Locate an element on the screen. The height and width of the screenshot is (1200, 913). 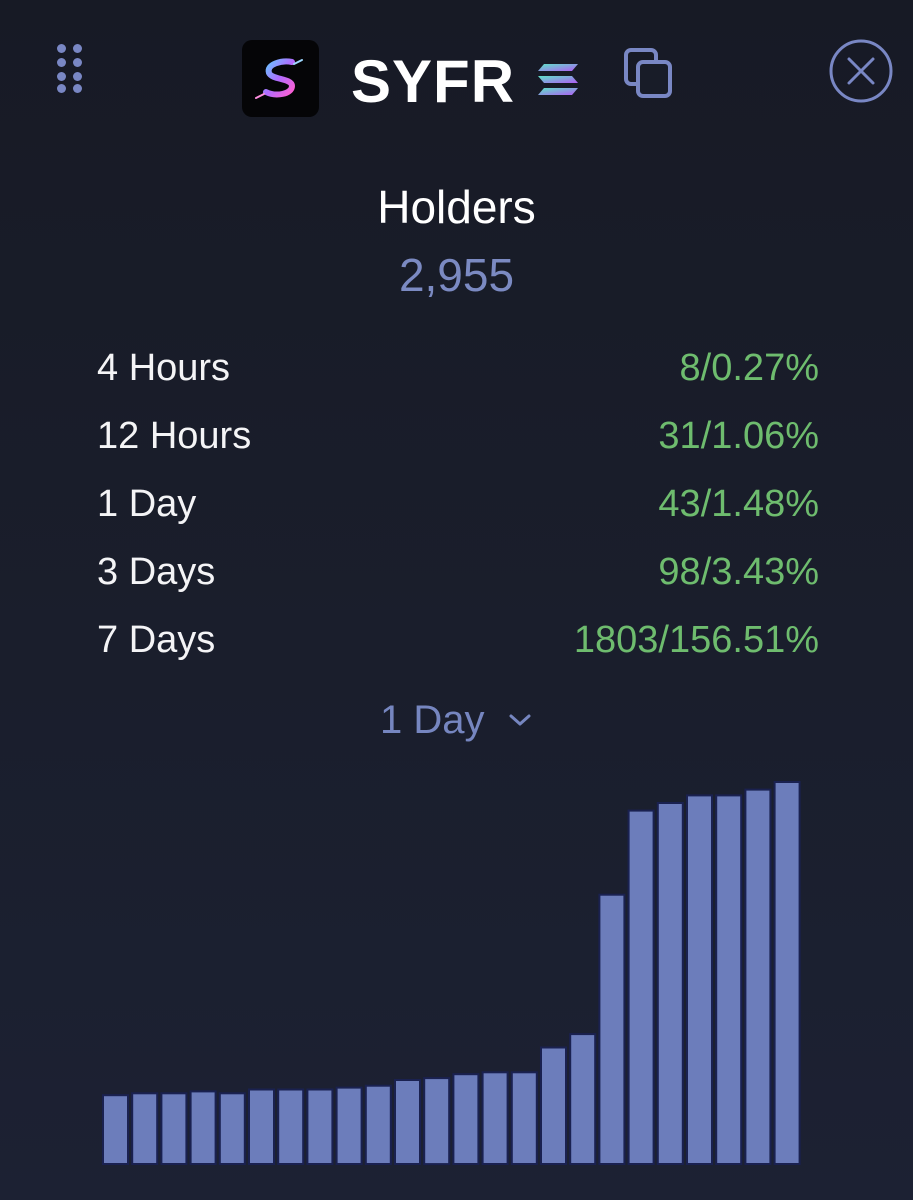
stat-row-12-hours: 12 Hours 31/1.06% is located at coordinates (458, 442).